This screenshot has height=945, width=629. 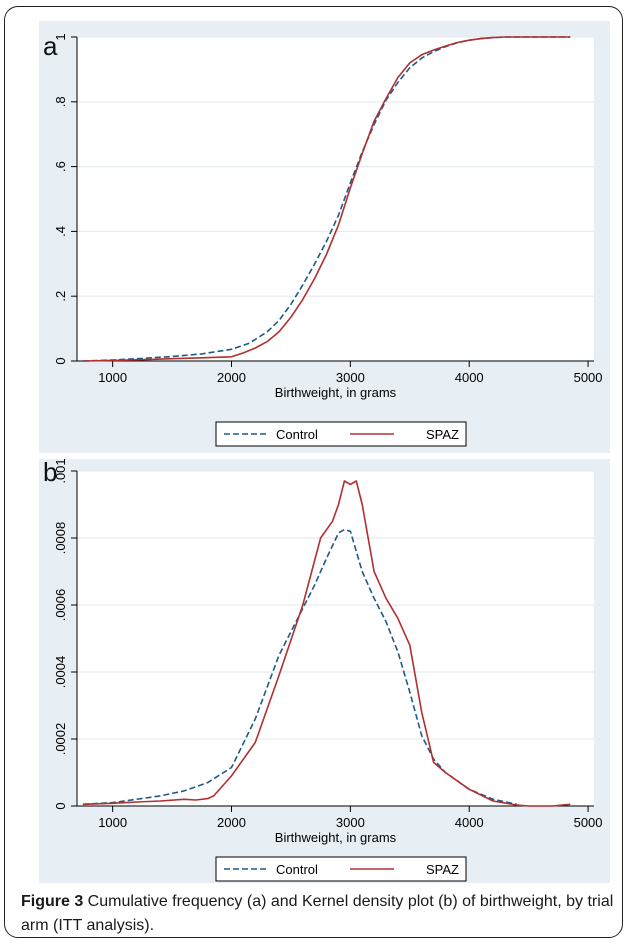 I want to click on y-tick-label: .001, so click(x=60, y=471).